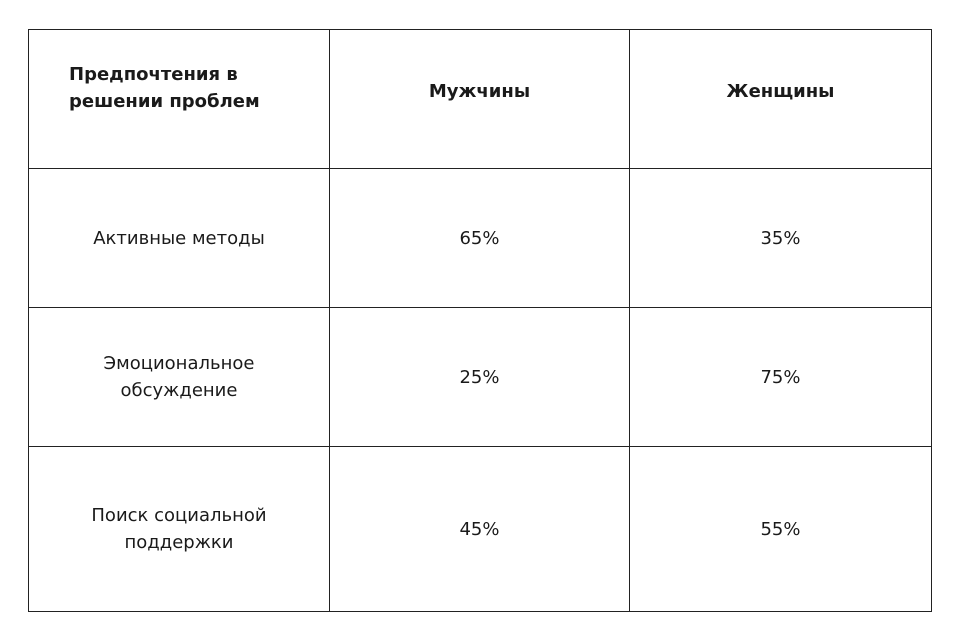 The width and height of the screenshot is (960, 640). I want to click on column-header-men: Мужчины, so click(479, 99).